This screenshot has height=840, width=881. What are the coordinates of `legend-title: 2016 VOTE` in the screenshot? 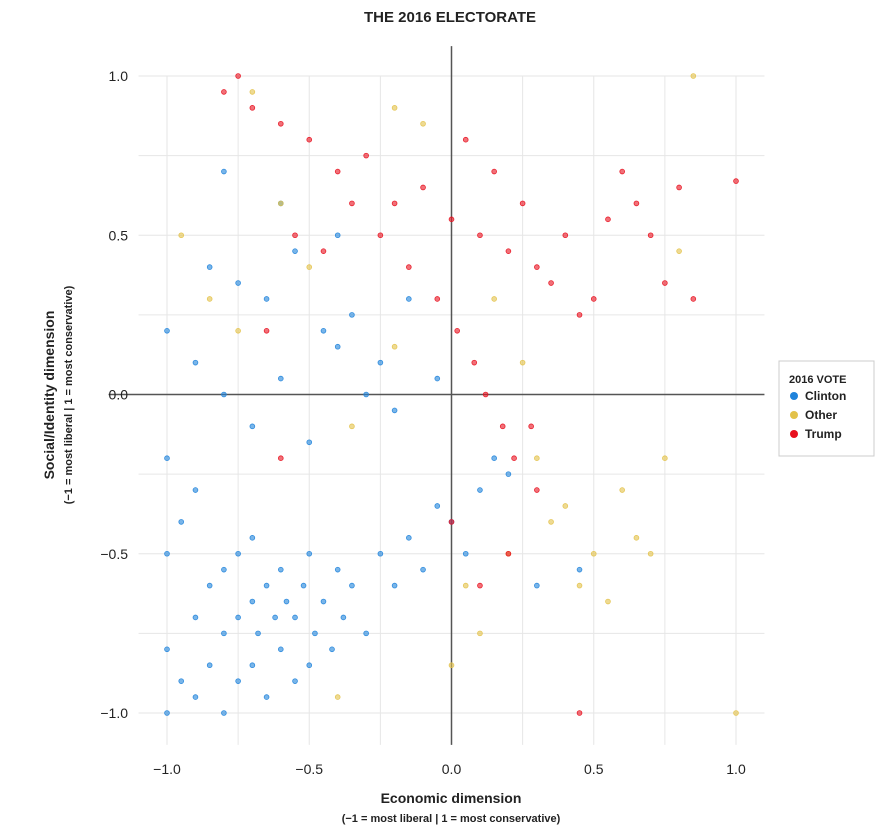 It's located at (817, 380).